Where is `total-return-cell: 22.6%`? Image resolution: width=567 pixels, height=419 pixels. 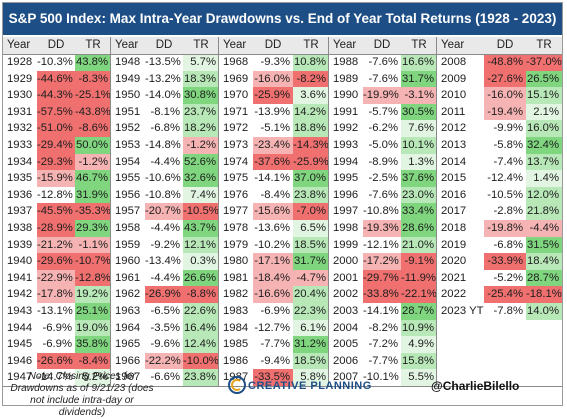 total-return-cell: 22.6% is located at coordinates (201, 311).